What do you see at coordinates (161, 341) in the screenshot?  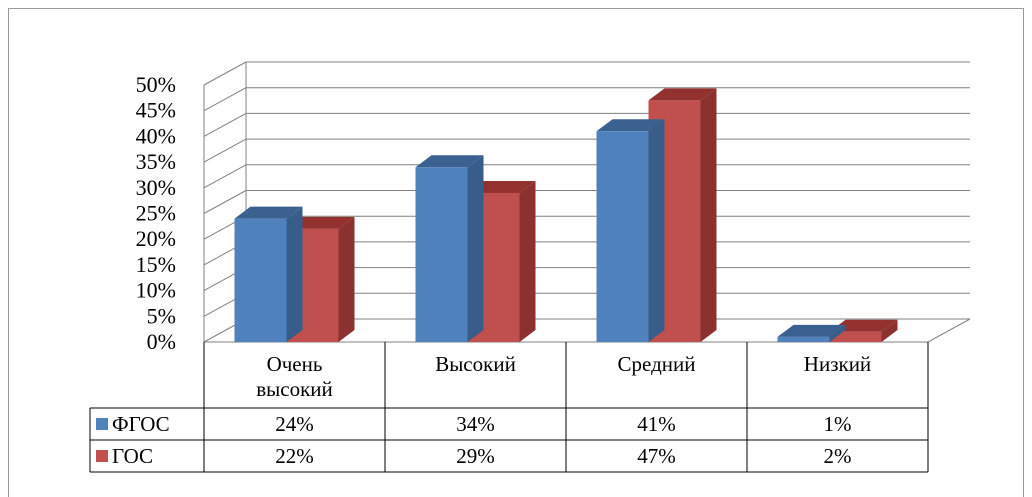 I see `y-tick-label: 0%` at bounding box center [161, 341].